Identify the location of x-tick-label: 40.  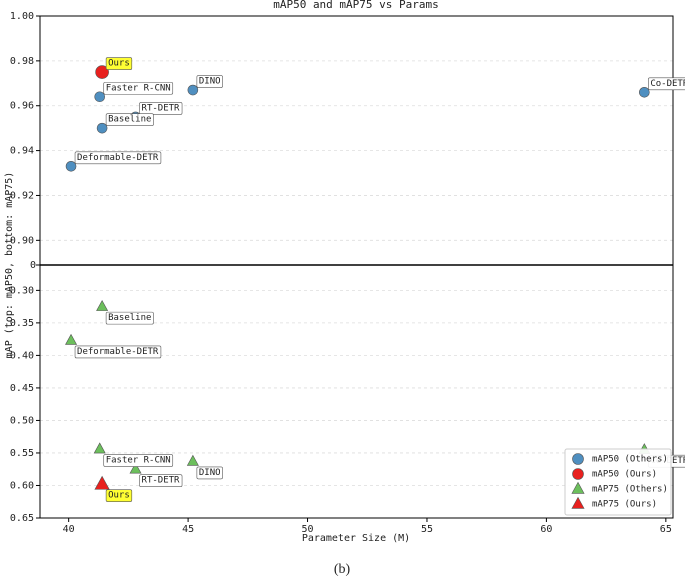
(69, 529).